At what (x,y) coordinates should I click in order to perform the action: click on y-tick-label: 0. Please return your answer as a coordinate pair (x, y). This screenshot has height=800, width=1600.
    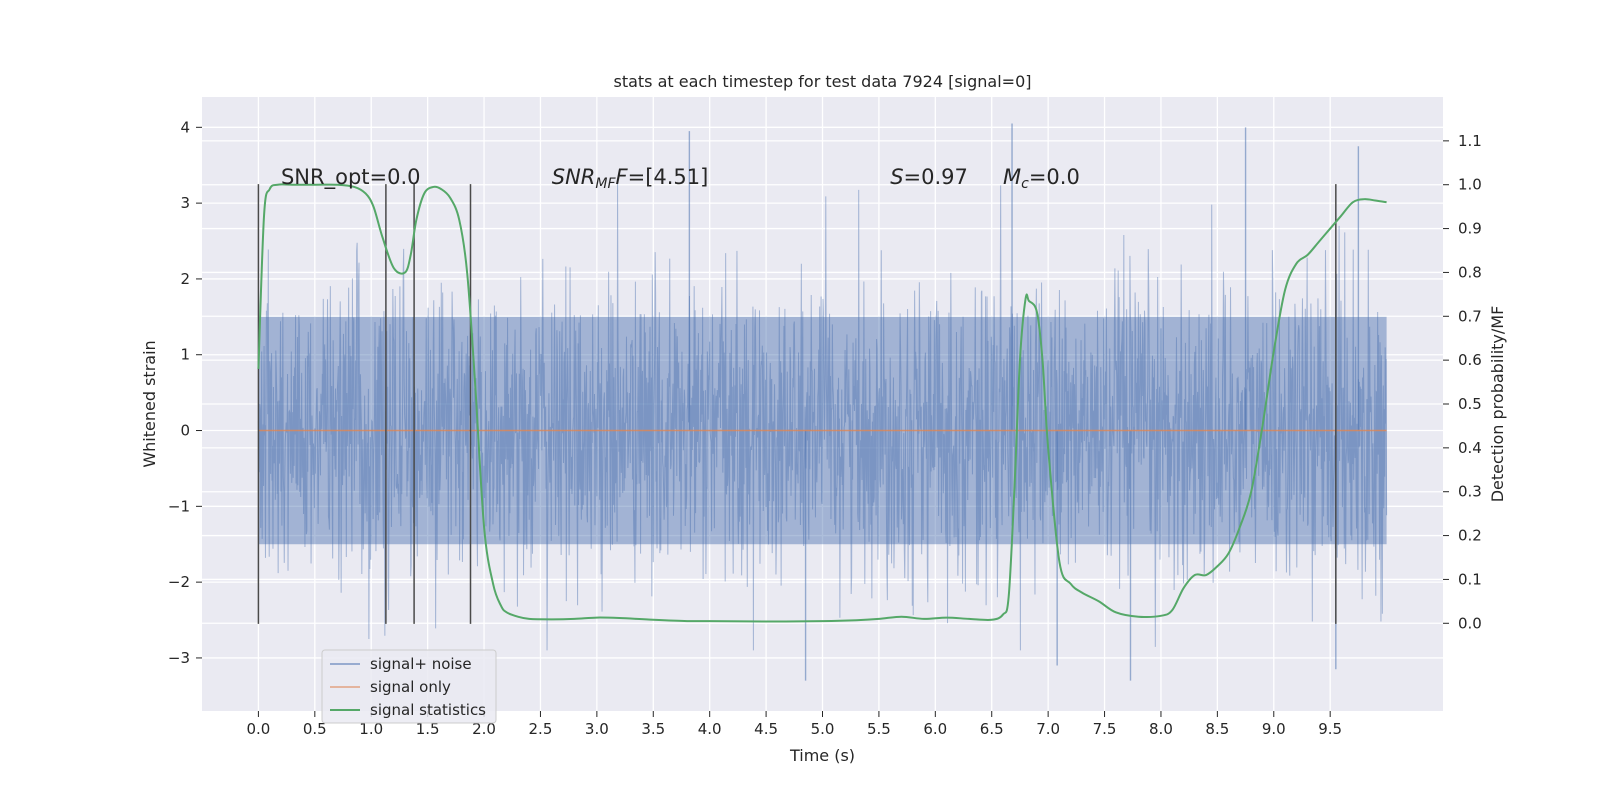
    Looking at the image, I should click on (185, 431).